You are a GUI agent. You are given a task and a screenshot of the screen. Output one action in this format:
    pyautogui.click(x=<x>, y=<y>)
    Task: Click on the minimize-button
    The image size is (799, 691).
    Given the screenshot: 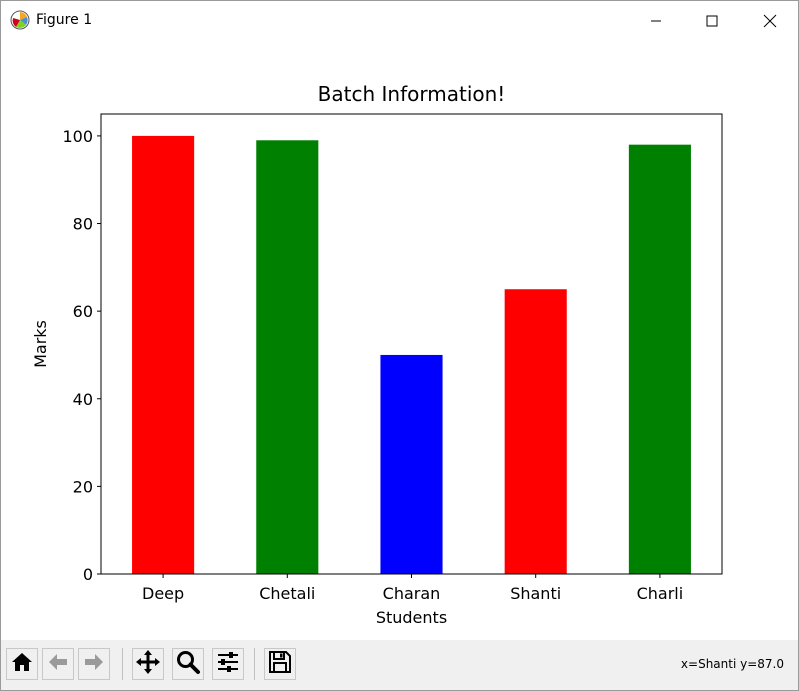 What is the action you would take?
    pyautogui.click(x=656, y=20)
    